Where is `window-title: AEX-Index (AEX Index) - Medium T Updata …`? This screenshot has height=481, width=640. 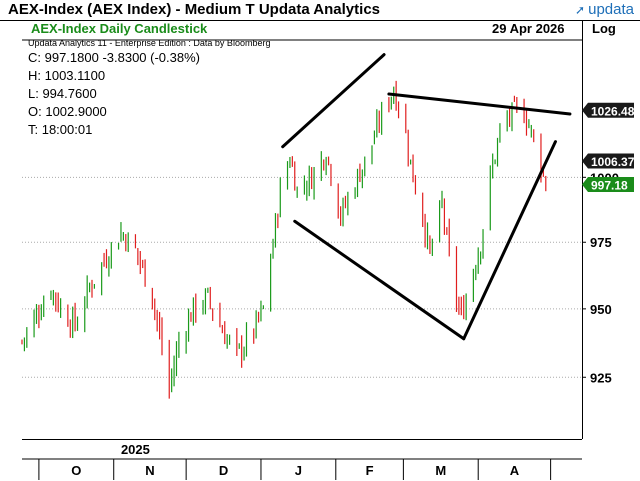
window-title: AEX-Index (AEX Index) - Medium T Updata … is located at coordinates (194, 9).